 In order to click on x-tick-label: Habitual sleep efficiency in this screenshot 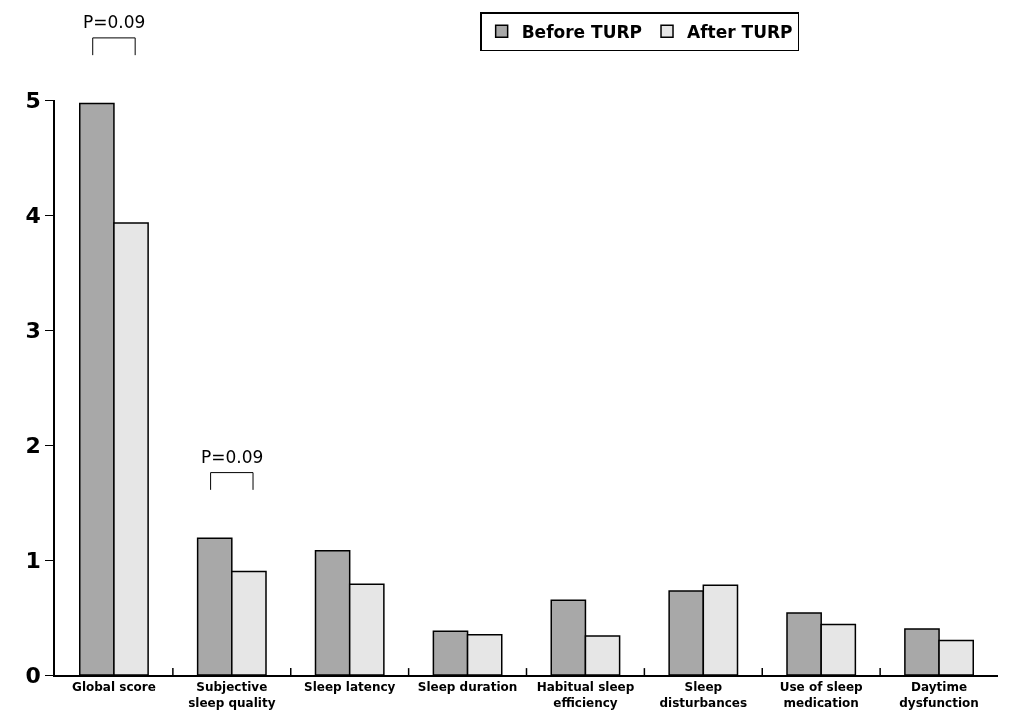, I will do `click(585, 695)`.